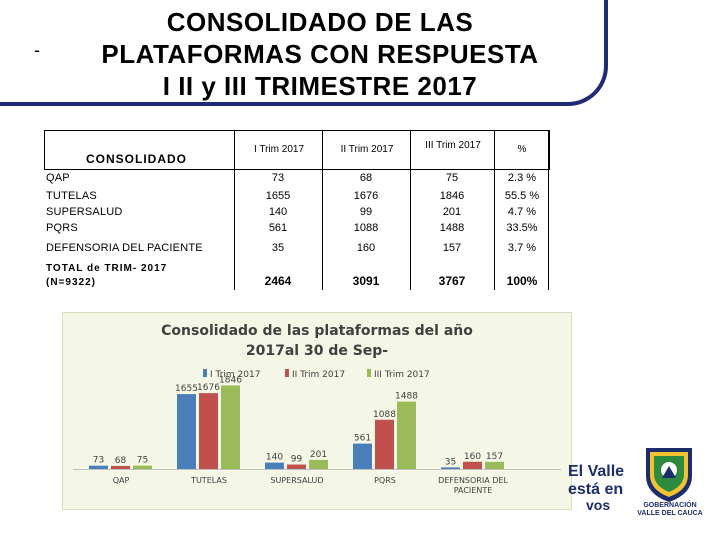  What do you see at coordinates (62, 228) in the screenshot?
I see `row-label: PQRS` at bounding box center [62, 228].